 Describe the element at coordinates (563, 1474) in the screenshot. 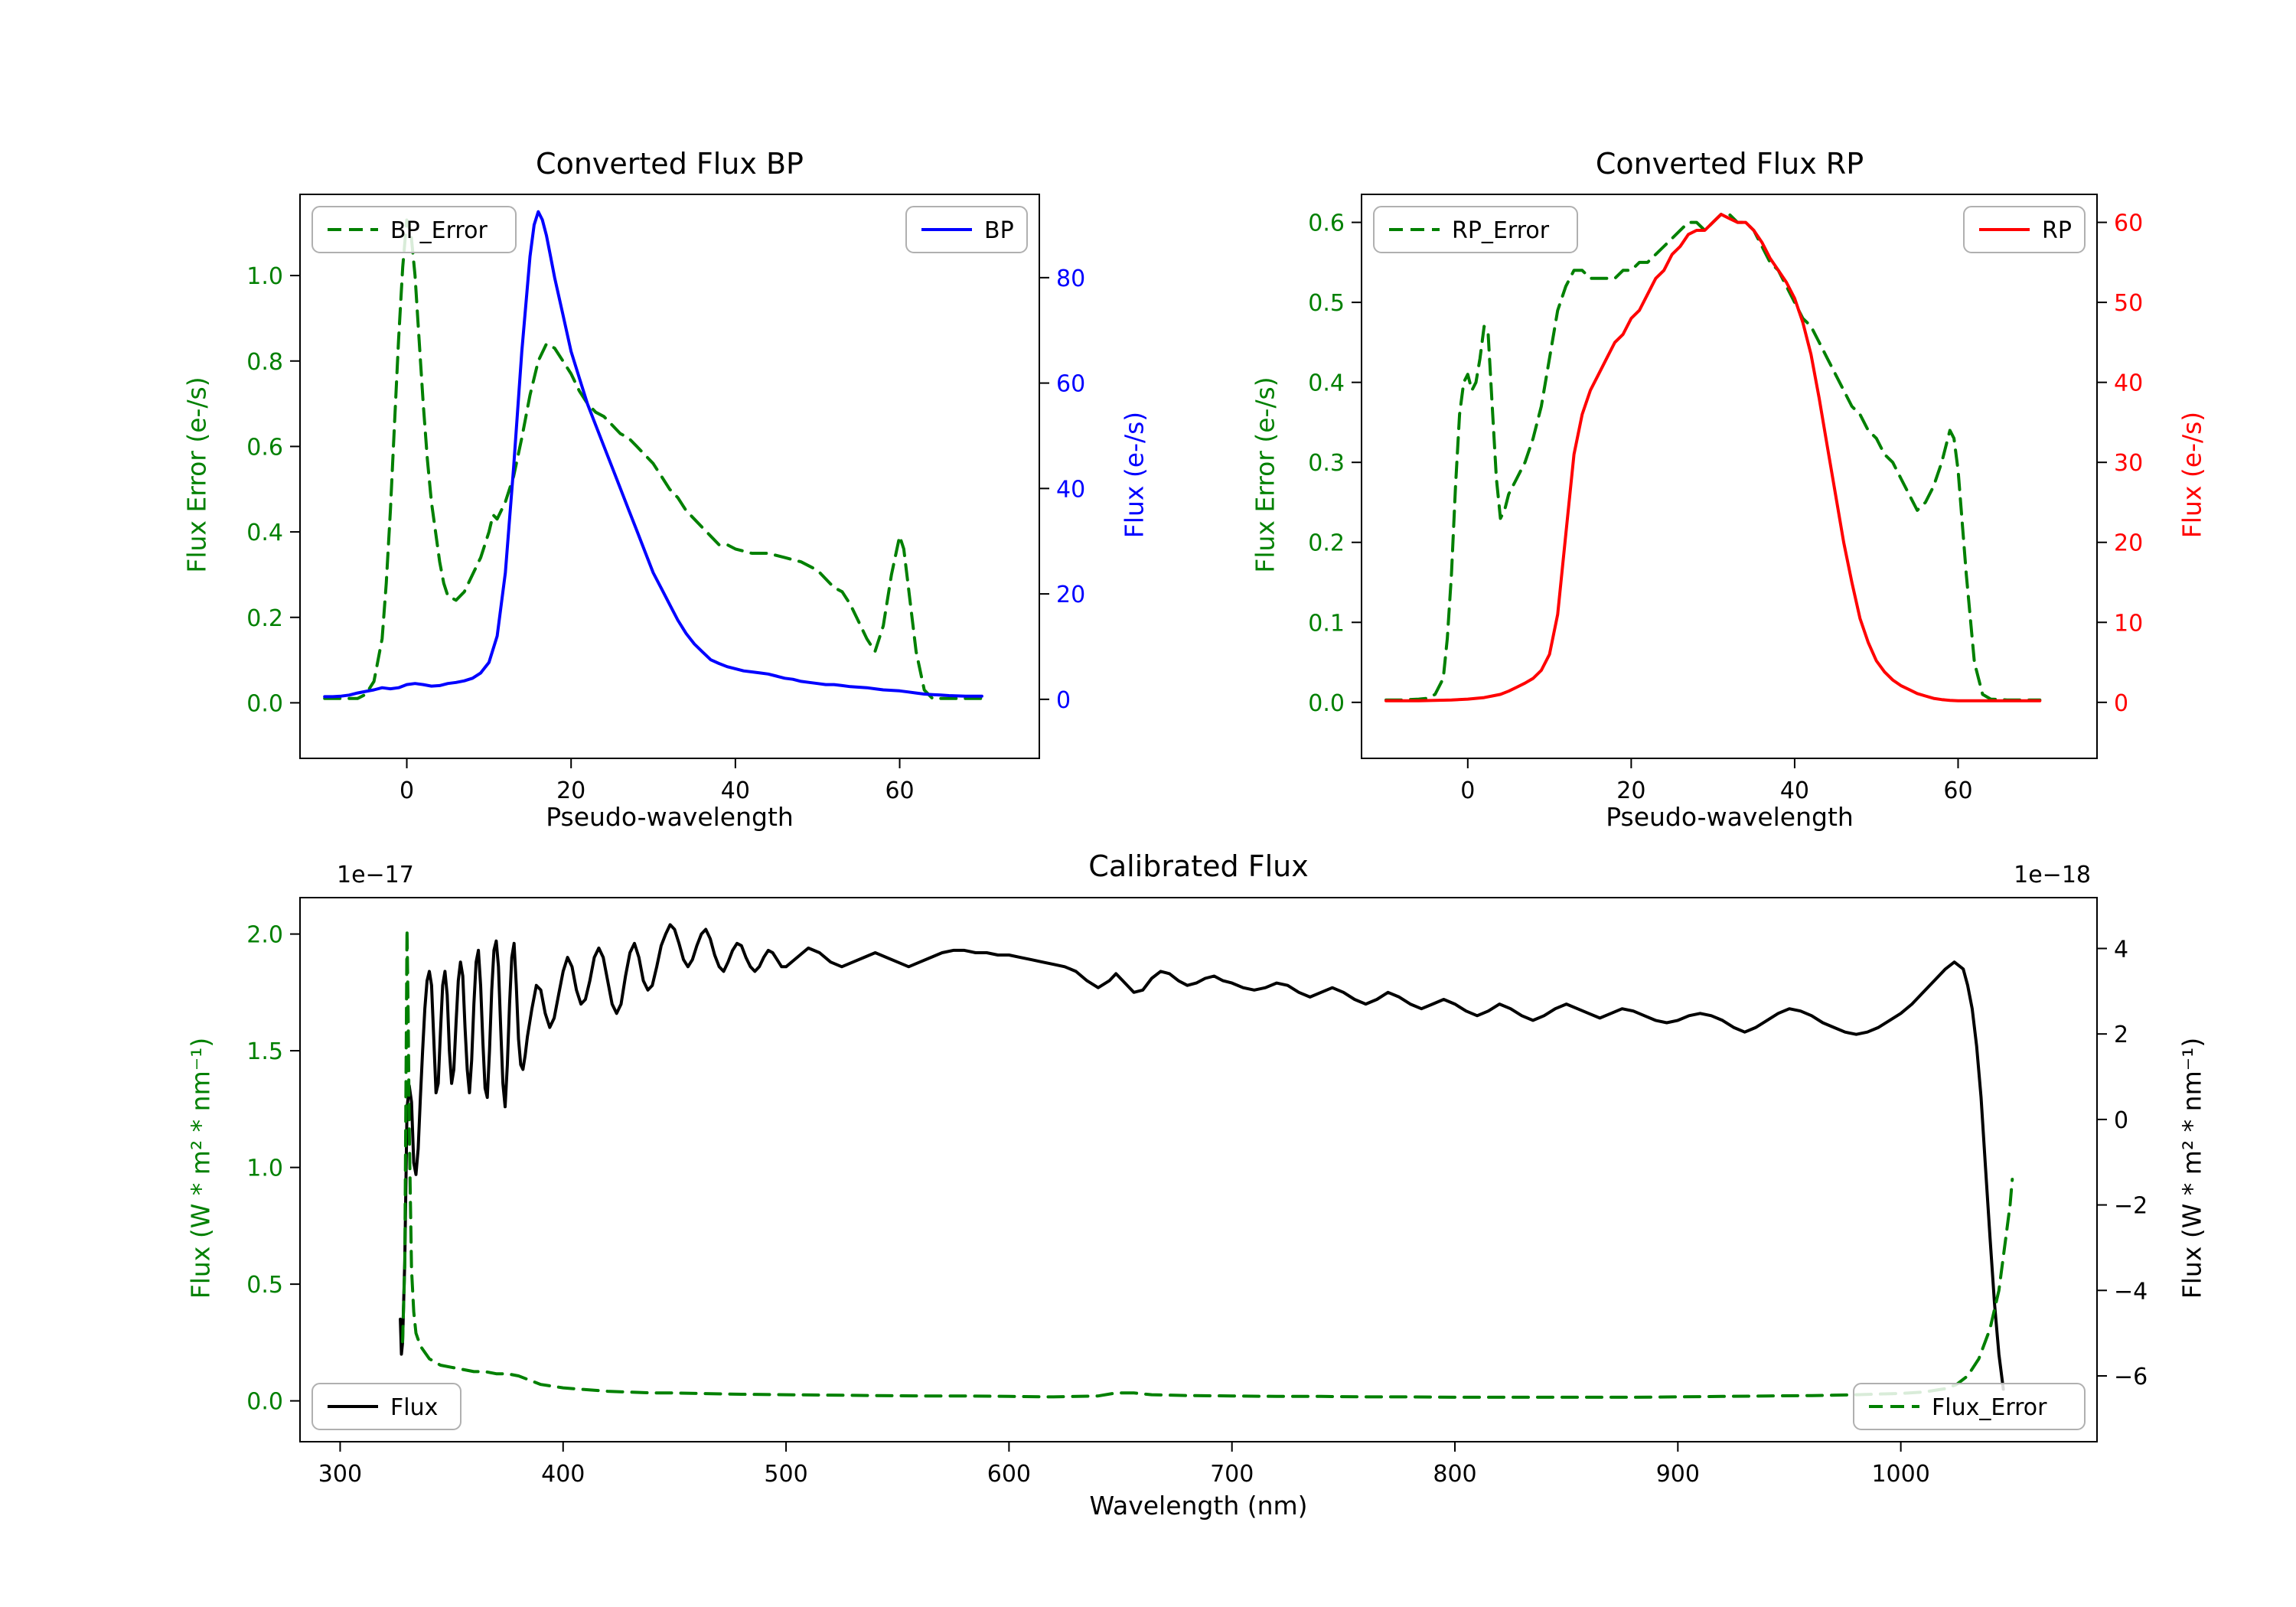

I see `x-tick-label: 400` at that location.